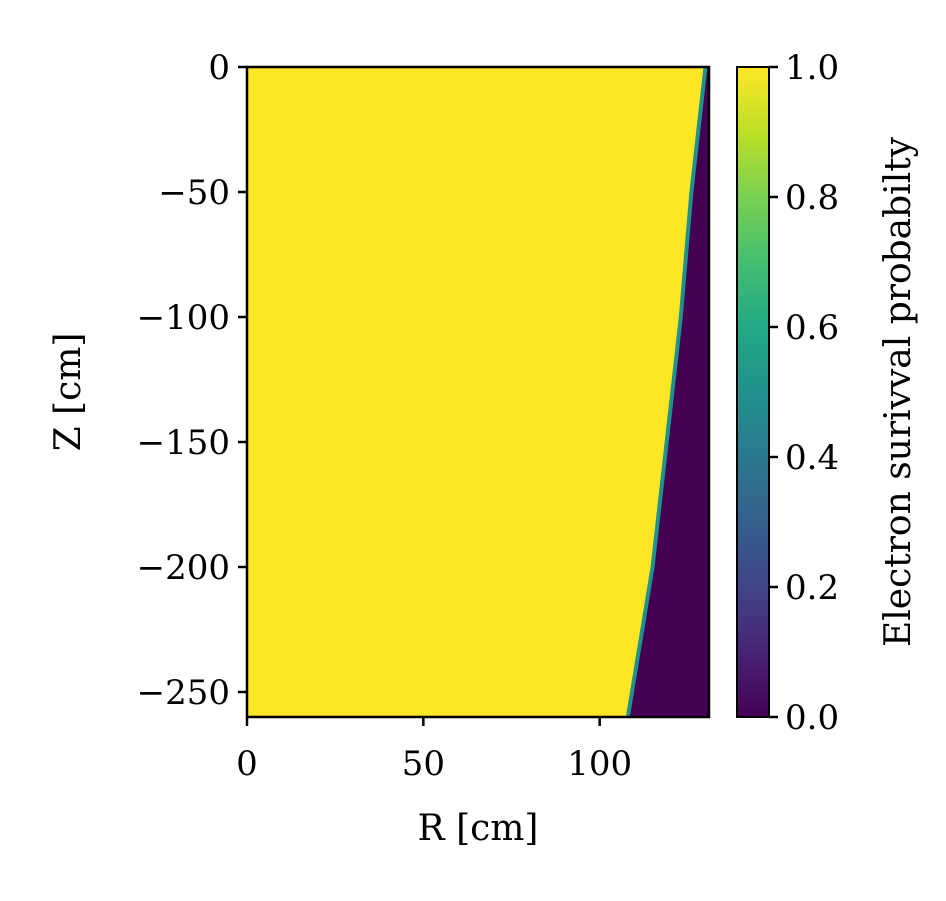  What do you see at coordinates (423, 764) in the screenshot?
I see `x-tick-label: 50` at bounding box center [423, 764].